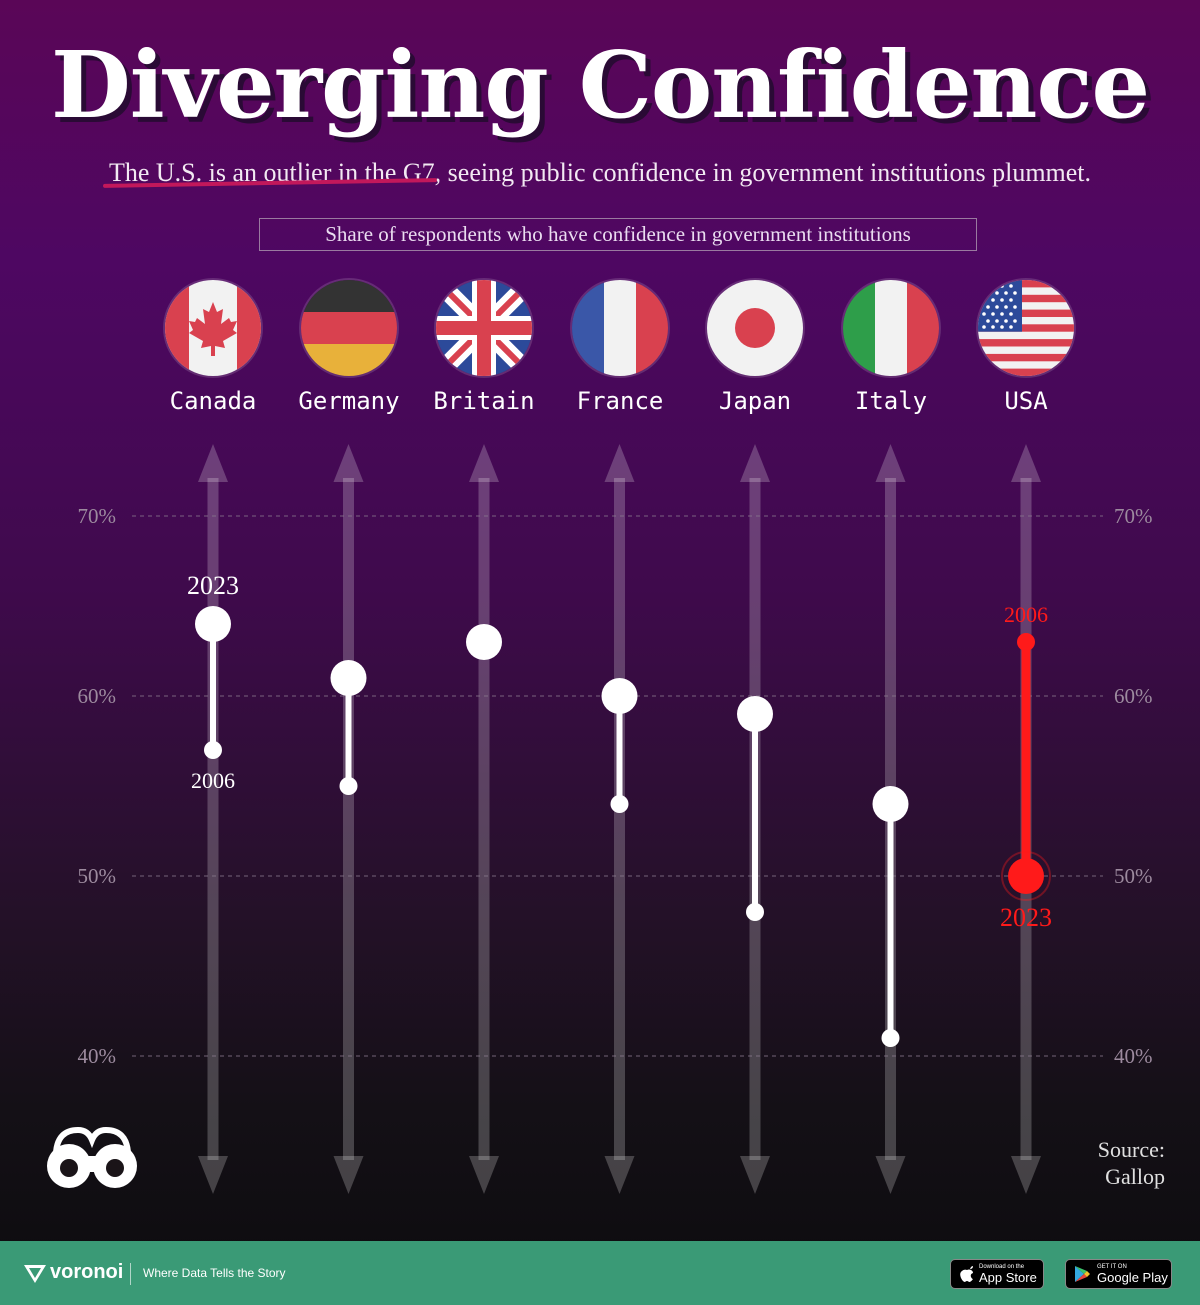 This screenshot has height=1305, width=1200. Describe the element at coordinates (1026, 642) in the screenshot. I see `dot-2006-usa` at that location.